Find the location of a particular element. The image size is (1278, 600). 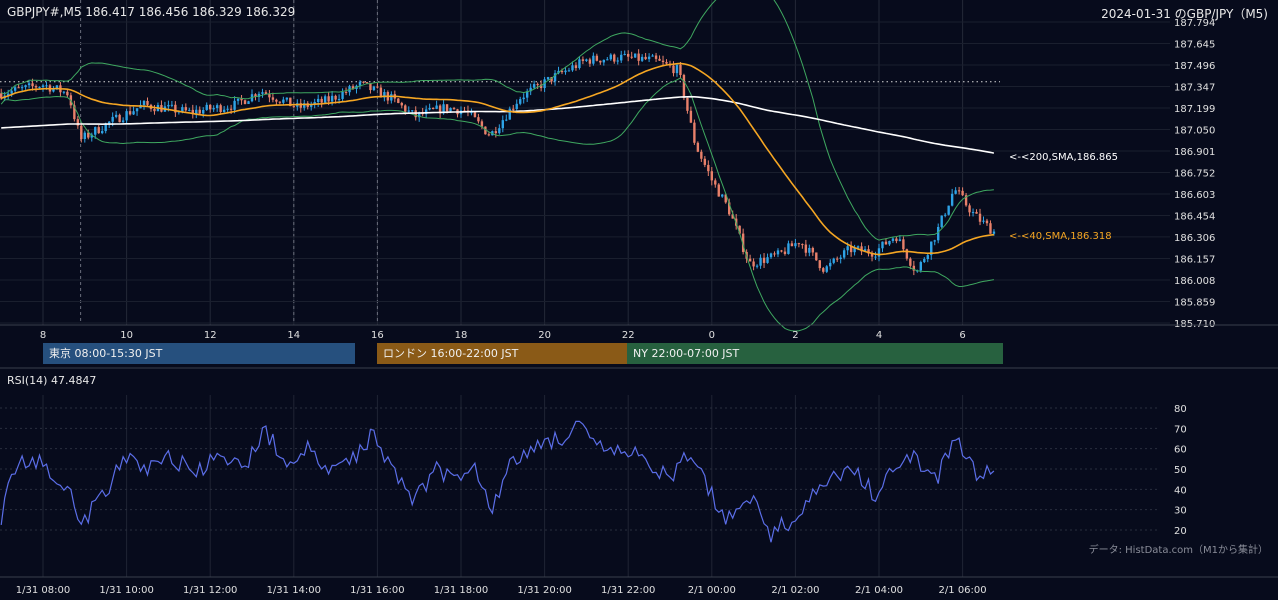

session-london: ロンドン 16:00-22:00 JST is located at coordinates (502, 353).